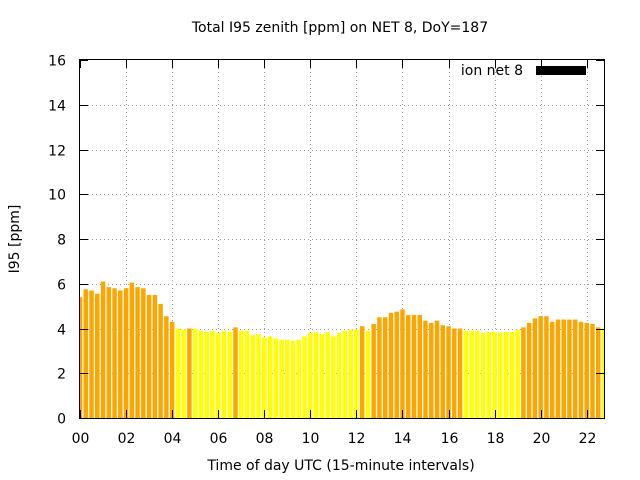  Describe the element at coordinates (57, 107) in the screenshot. I see `y-tick-label: 14` at that location.